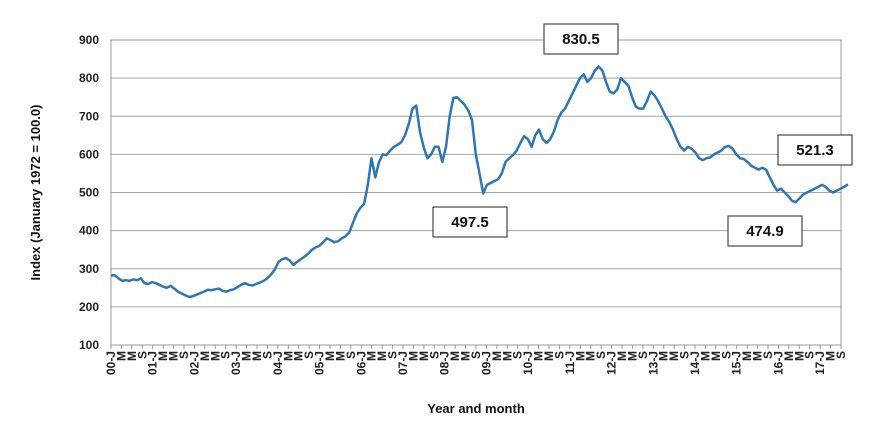  I want to click on x-tick-label: 17-J, so click(820, 363).